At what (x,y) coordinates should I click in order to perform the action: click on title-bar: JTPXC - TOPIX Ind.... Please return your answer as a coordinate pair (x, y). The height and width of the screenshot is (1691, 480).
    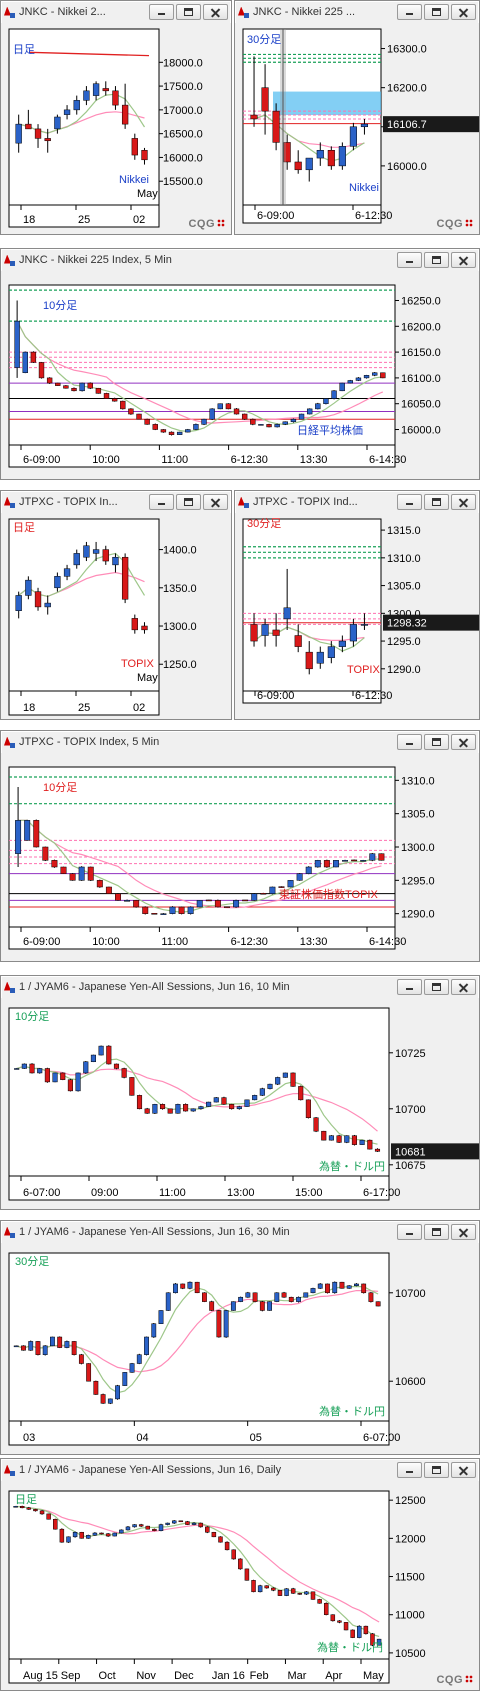
    Looking at the image, I should click on (357, 502).